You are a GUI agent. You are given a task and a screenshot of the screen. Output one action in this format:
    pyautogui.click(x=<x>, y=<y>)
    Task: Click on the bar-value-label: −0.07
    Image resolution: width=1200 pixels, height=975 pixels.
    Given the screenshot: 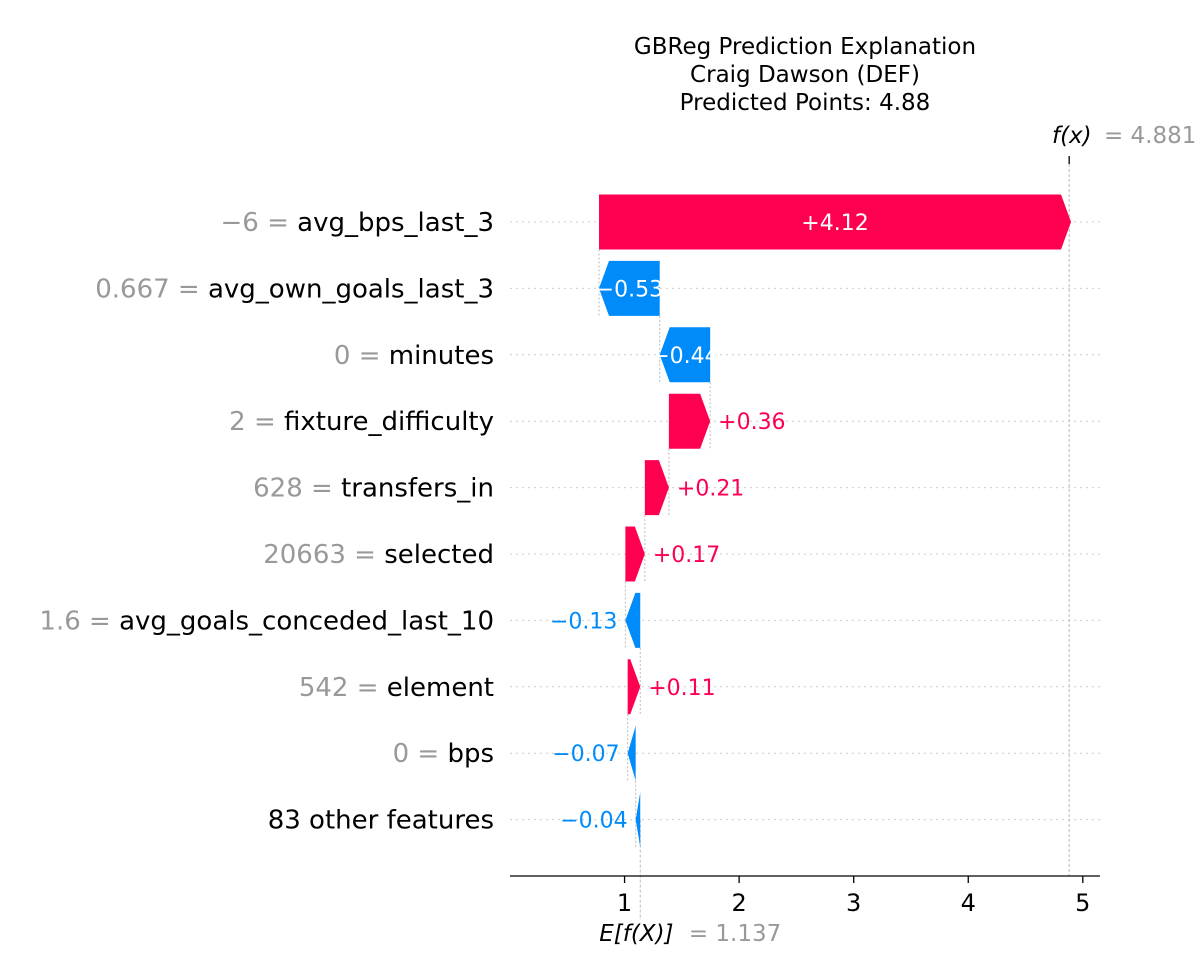 What is the action you would take?
    pyautogui.click(x=585, y=754)
    